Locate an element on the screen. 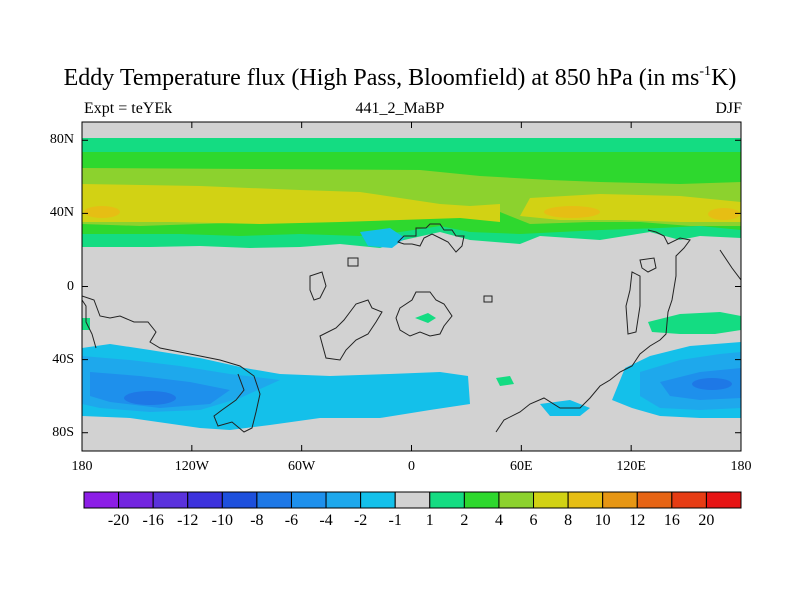 The height and width of the screenshot is (600, 800). x-tick-label-5: 120E is located at coordinates (631, 466).